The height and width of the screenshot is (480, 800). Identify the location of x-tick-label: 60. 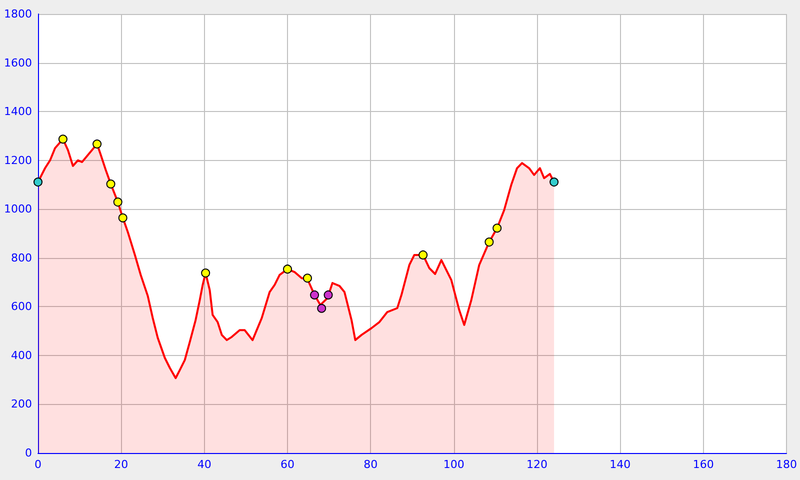
(287, 464).